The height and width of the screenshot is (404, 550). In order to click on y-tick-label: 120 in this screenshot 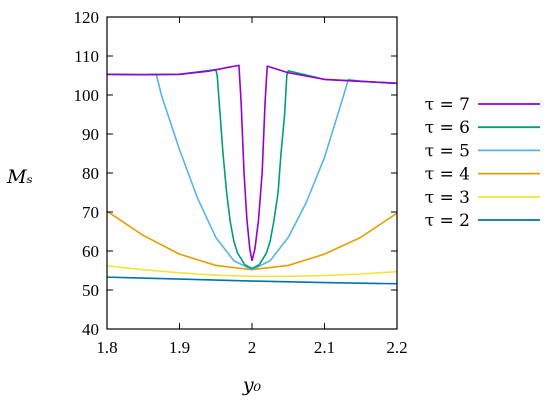, I will do `click(87, 17)`.